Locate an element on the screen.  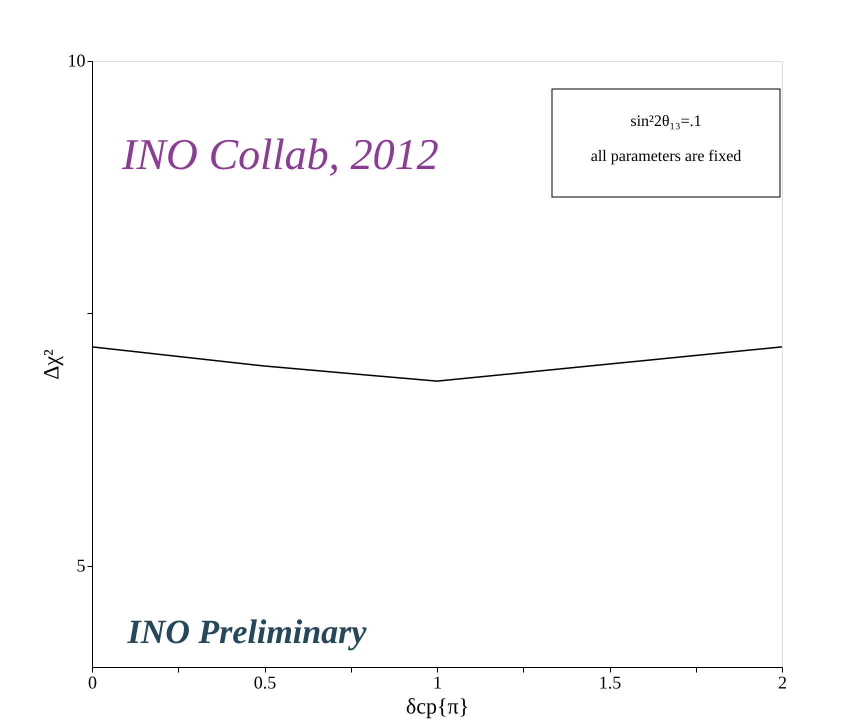
x-tick-label: 0 is located at coordinates (92, 682).